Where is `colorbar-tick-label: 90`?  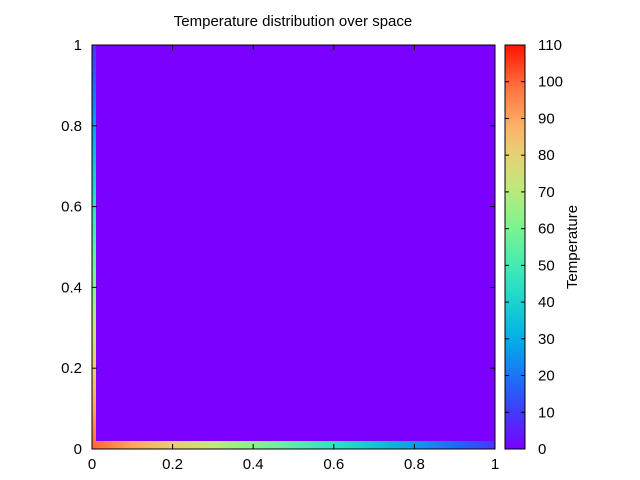 colorbar-tick-label: 90 is located at coordinates (546, 118).